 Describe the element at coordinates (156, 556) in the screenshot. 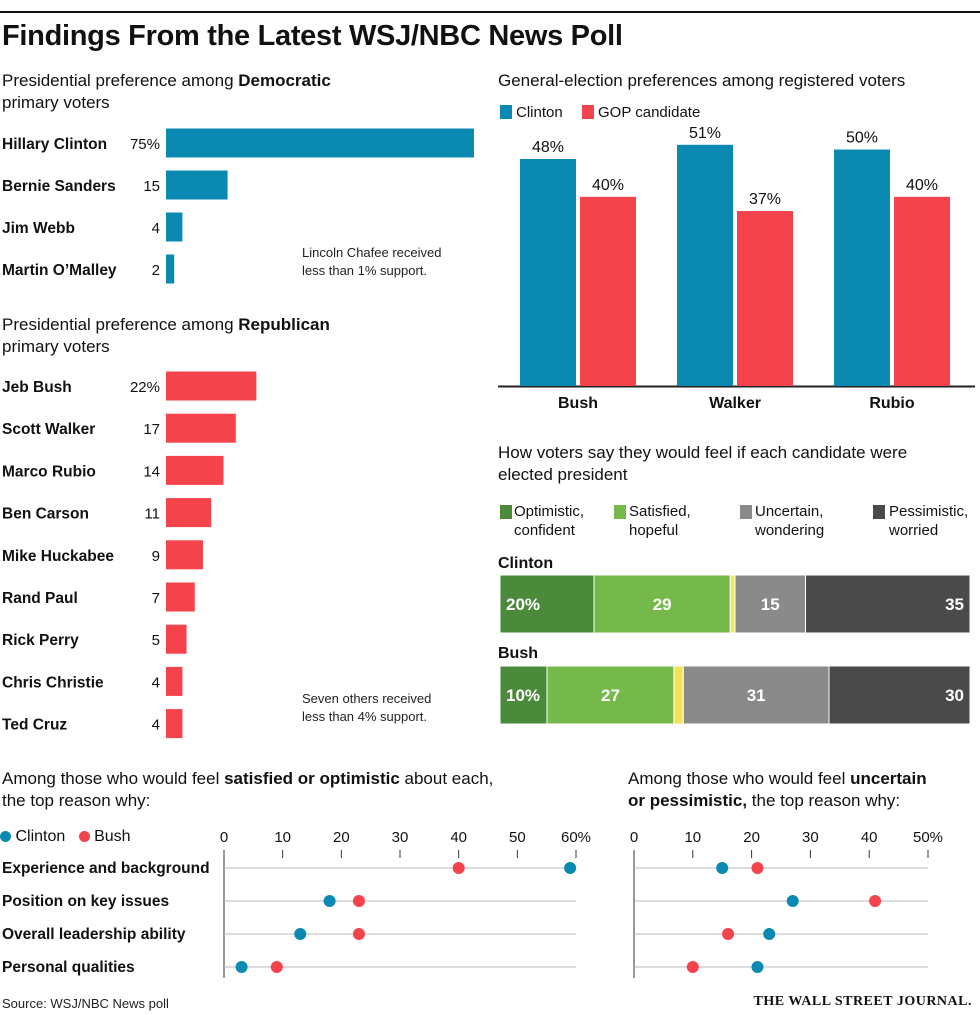

I see `rep-value-4: 9` at that location.